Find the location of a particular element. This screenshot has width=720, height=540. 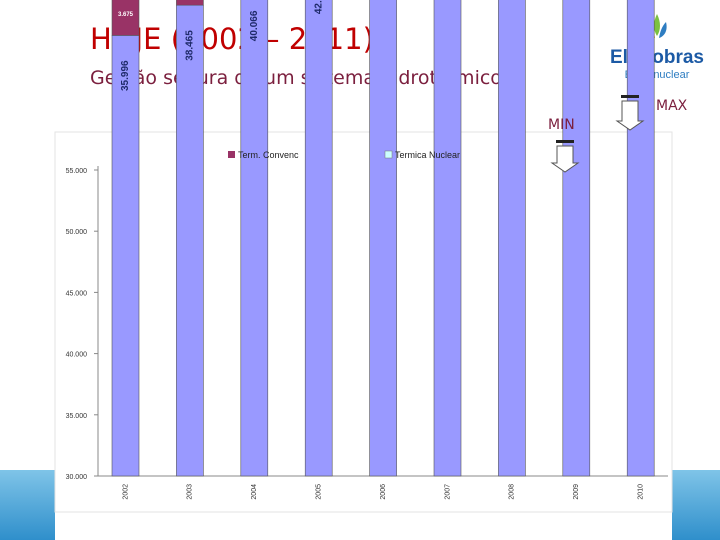

legend-label-term-convenc: Term. Convenc is located at coordinates (268, 155).